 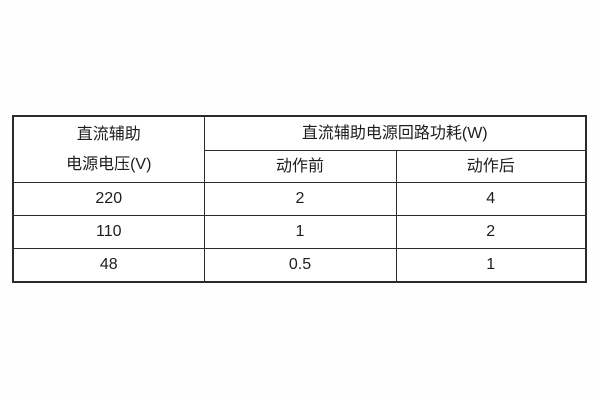 I want to click on after-action-cell: 1, so click(x=491, y=265).